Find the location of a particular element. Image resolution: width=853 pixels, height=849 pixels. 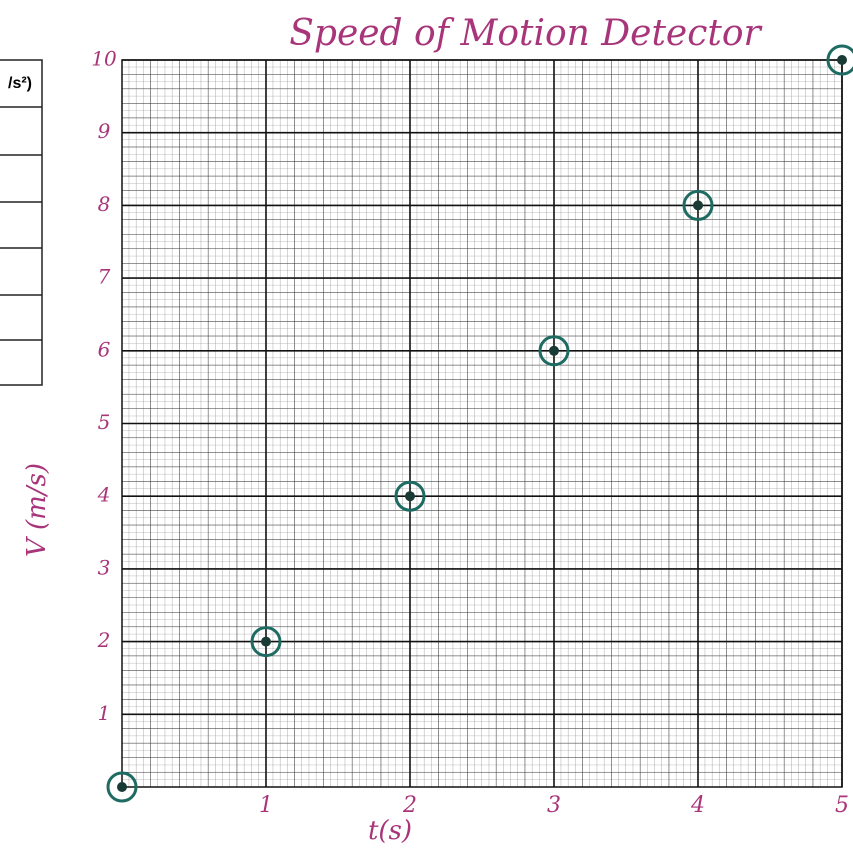

x-tick-label: 2 is located at coordinates (409, 805).